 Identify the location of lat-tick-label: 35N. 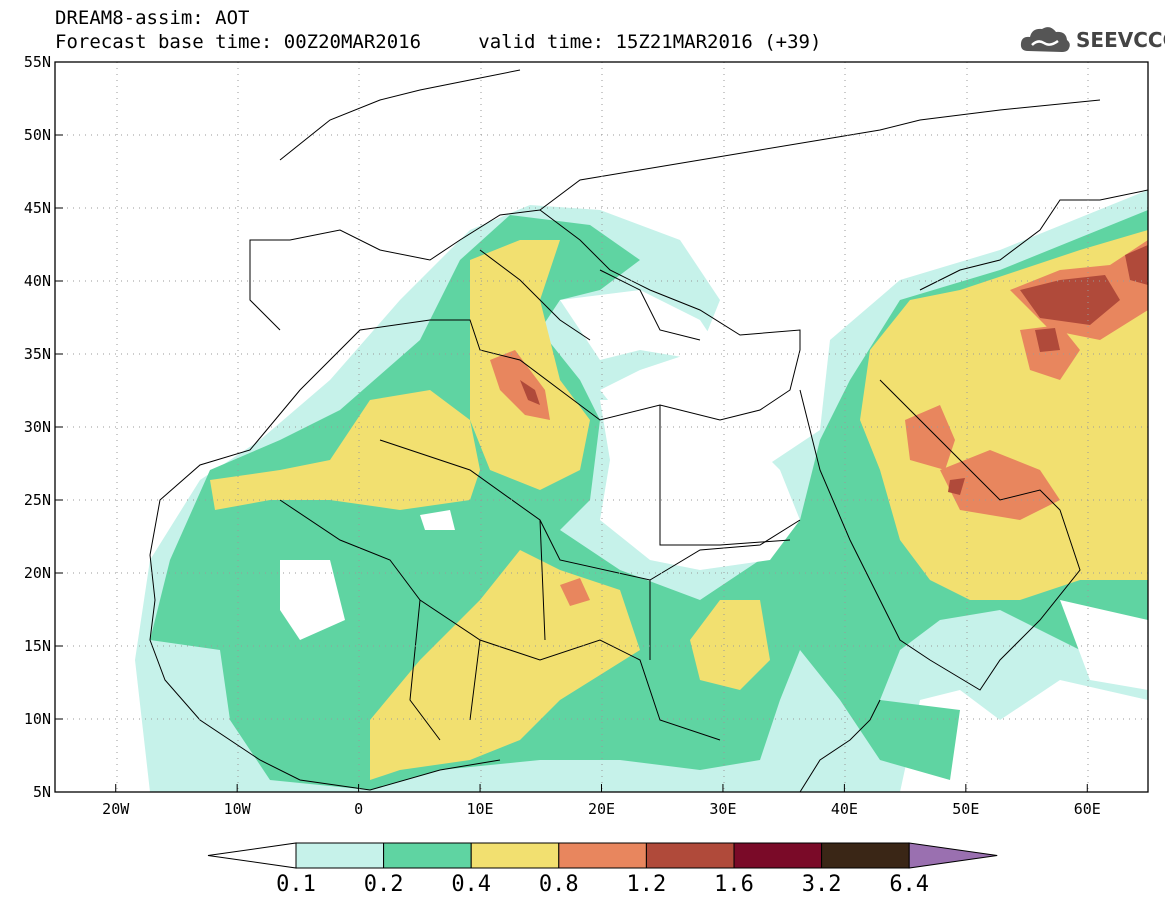
(37, 354).